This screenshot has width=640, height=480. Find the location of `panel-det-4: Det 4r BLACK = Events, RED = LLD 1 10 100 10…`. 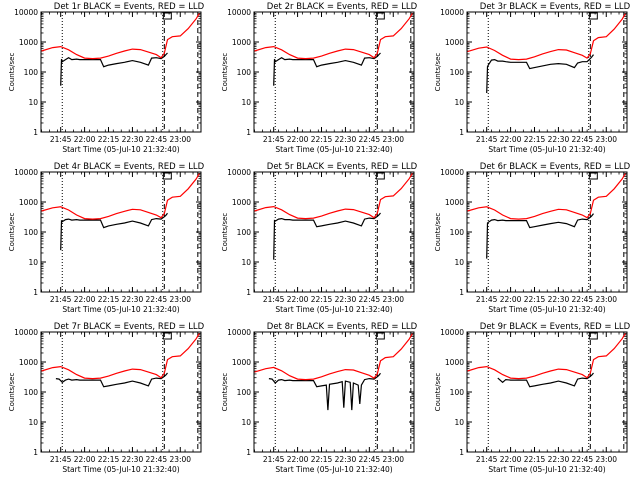

panel-det-4: Det 4r BLACK = Events, RED = LLD 1 10 100 10… is located at coordinates (106, 238).